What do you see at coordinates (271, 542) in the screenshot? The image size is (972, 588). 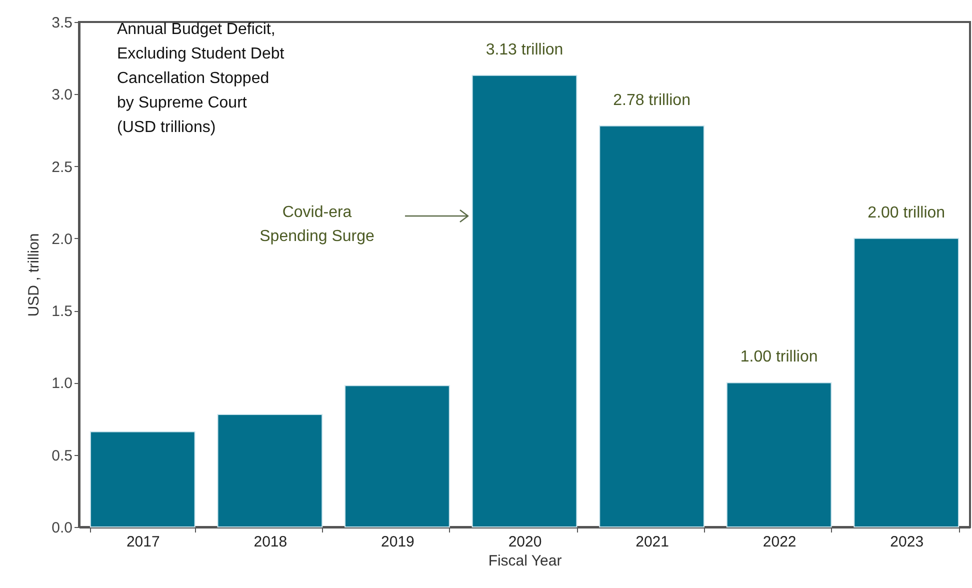 I see `x-tick-label: 2018` at bounding box center [271, 542].